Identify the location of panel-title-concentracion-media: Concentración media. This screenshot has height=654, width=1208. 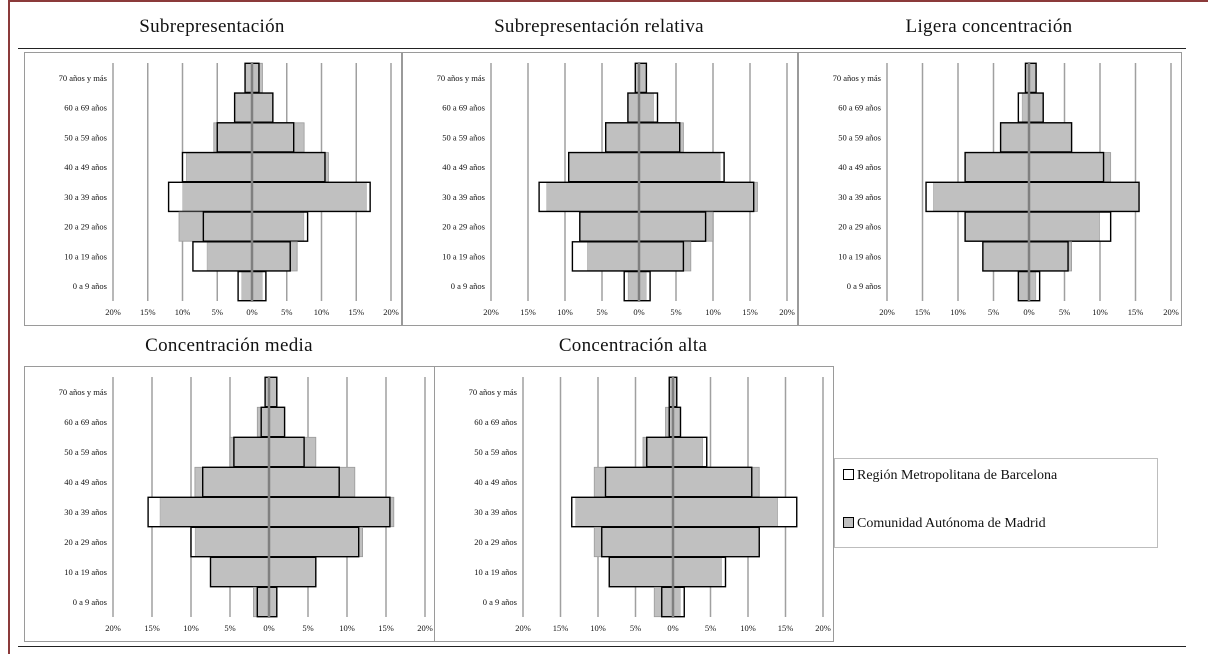
(229, 345).